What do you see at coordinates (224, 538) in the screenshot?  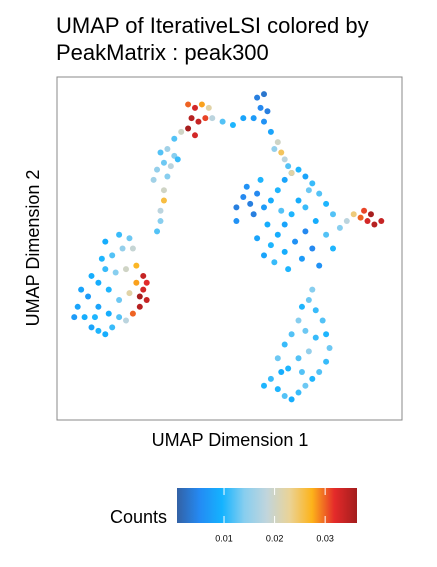 I see `colorbar-tick-label: 0.01` at bounding box center [224, 538].